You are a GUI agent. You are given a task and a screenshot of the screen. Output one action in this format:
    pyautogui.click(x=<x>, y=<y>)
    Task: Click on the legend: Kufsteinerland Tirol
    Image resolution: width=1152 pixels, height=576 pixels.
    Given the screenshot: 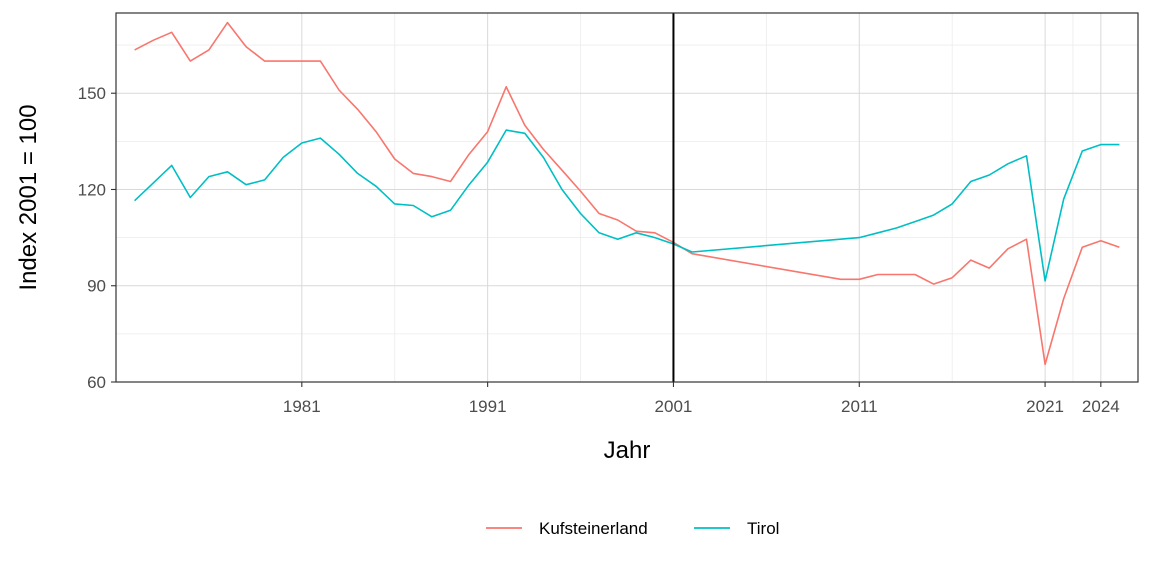 What is the action you would take?
    pyautogui.click(x=632, y=528)
    